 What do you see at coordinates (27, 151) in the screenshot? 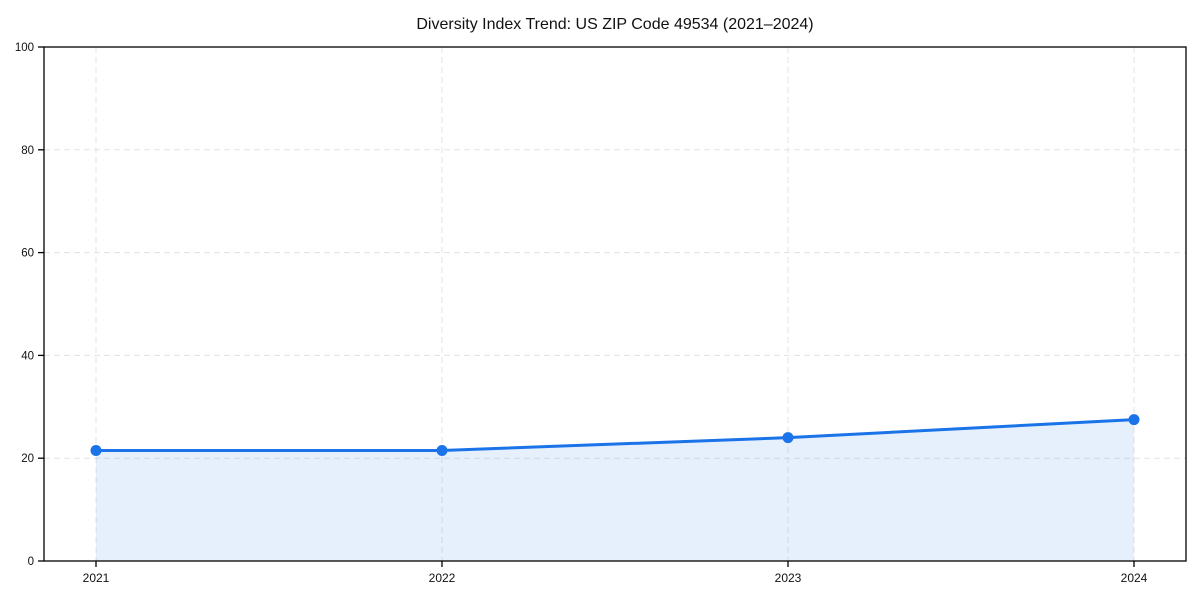
I see `y-tick-label: 80` at bounding box center [27, 151].